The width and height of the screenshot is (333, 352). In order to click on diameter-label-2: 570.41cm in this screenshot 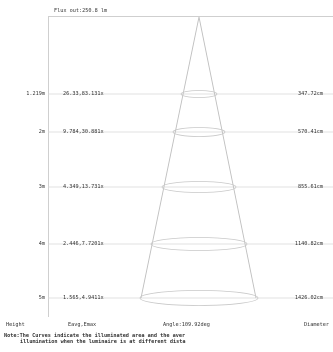, I will do `click(310, 132)`.